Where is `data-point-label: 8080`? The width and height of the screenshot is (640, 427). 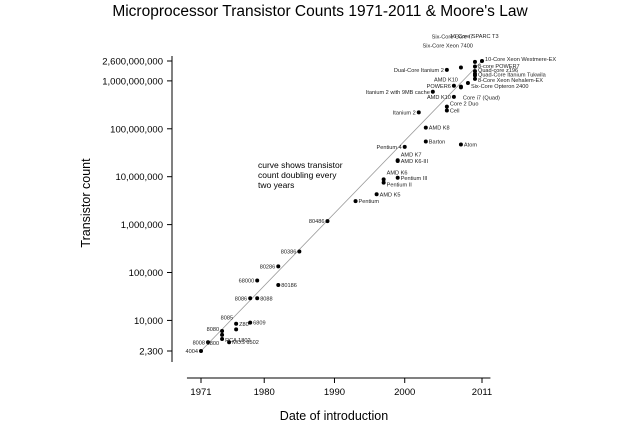 data-point-label: 8080 is located at coordinates (213, 330).